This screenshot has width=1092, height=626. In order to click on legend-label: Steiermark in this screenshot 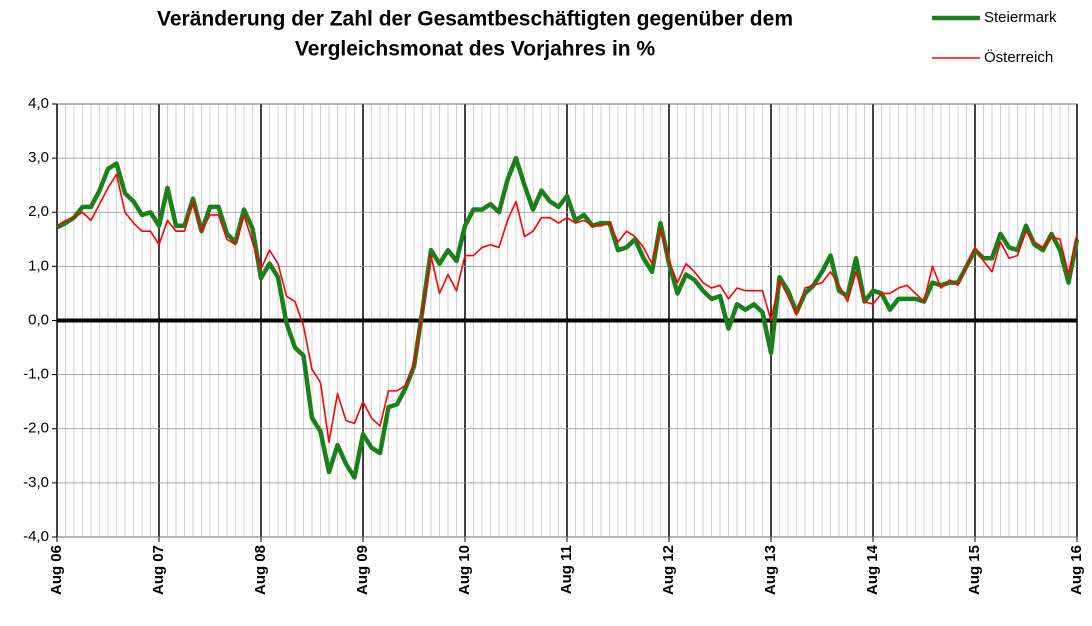, I will do `click(1020, 17)`.